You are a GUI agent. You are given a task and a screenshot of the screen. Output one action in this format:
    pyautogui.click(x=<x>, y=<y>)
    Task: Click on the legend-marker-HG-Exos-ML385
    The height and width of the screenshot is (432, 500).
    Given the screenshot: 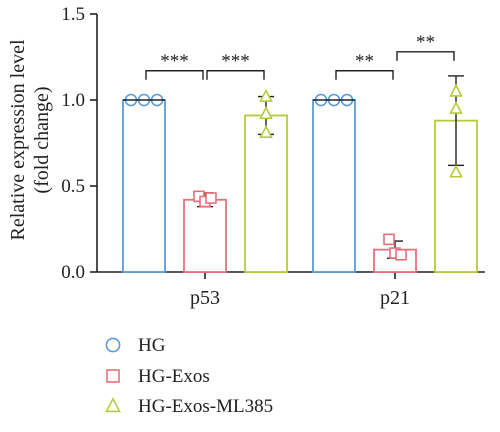 What is the action you would take?
    pyautogui.click(x=113, y=405)
    